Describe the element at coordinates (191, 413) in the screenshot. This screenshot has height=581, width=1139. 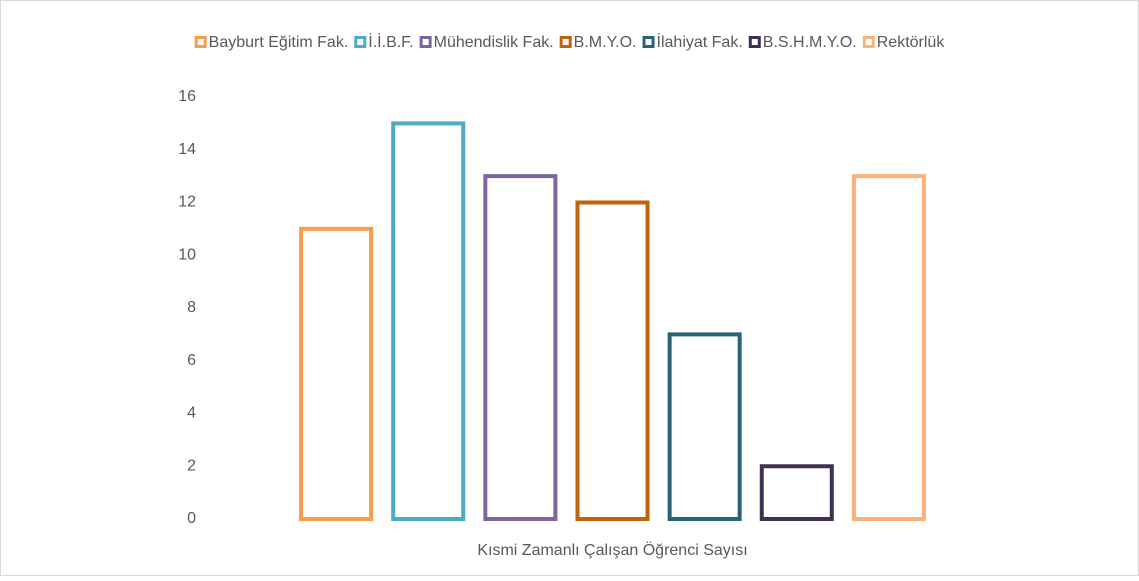
I see `y-tick-label: 4` at that location.